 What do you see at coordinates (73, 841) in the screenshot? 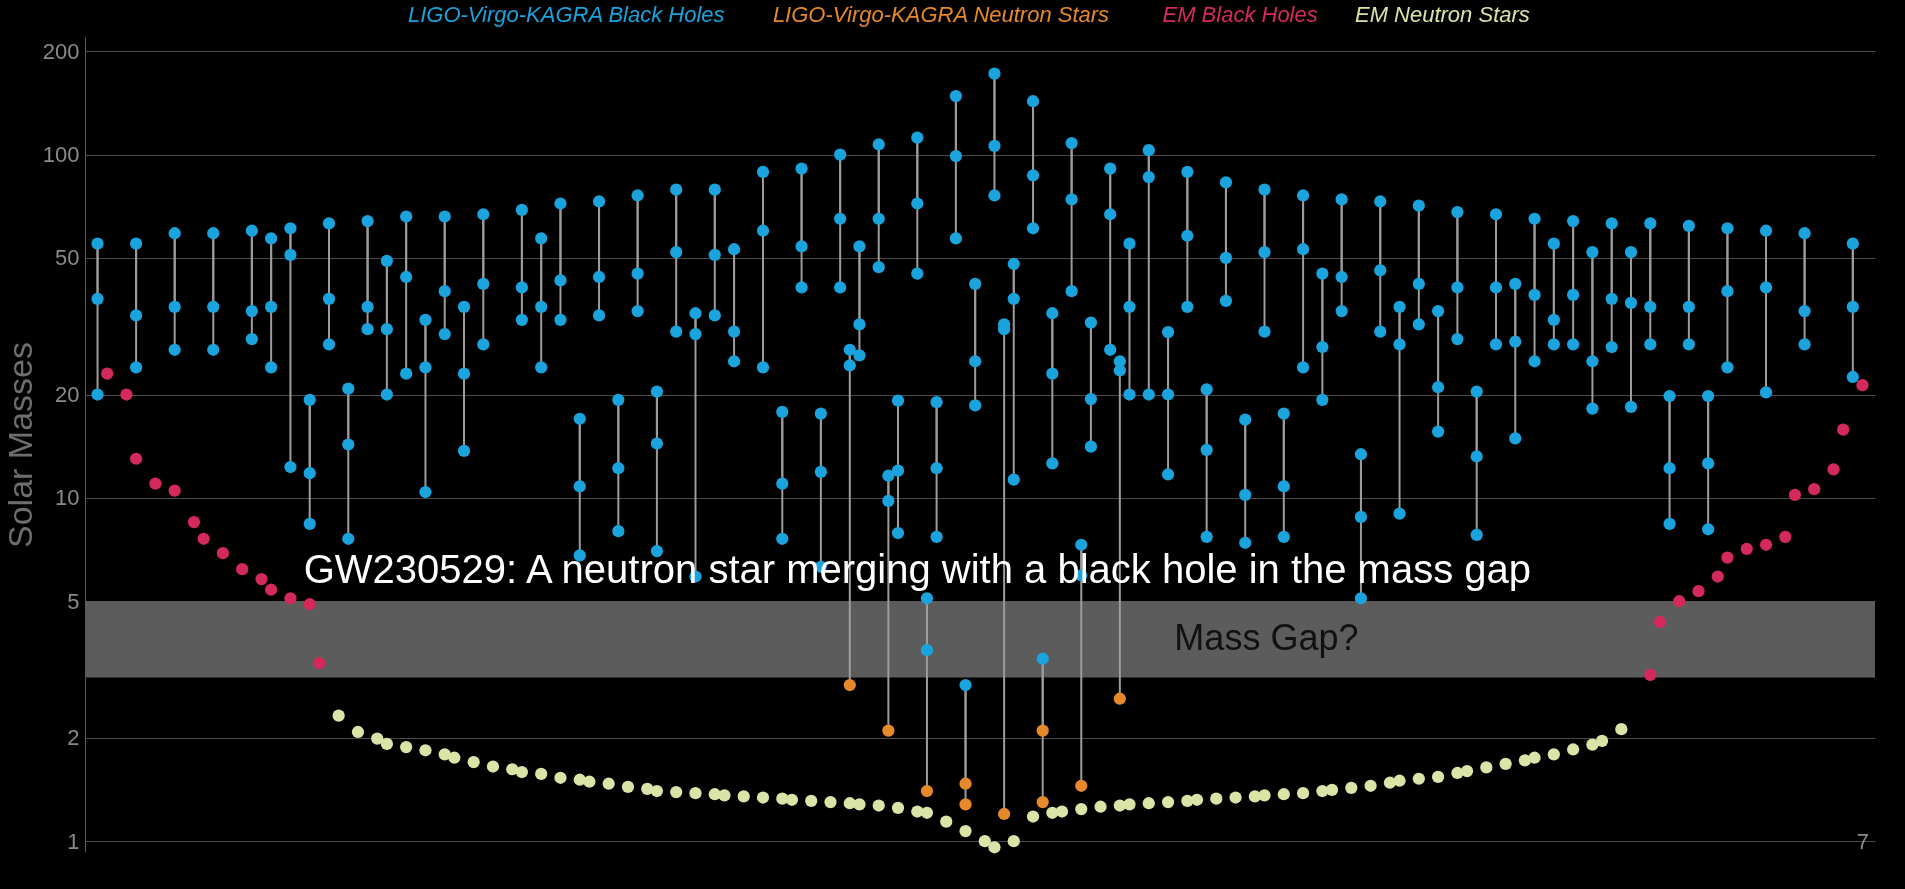
I see `y-tick-label: 1` at bounding box center [73, 841].